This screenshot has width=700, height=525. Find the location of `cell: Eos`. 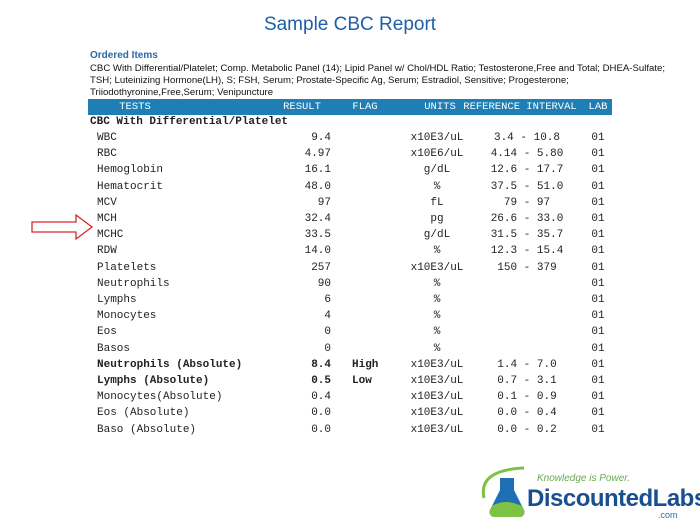

cell: Eos is located at coordinates (107, 332).